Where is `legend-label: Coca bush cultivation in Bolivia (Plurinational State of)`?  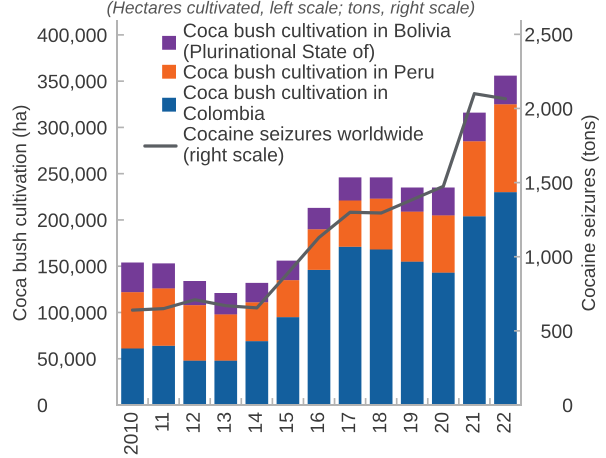
legend-label: Coca bush cultivation in Bolivia (Plurinational State of) is located at coordinates (317, 42).